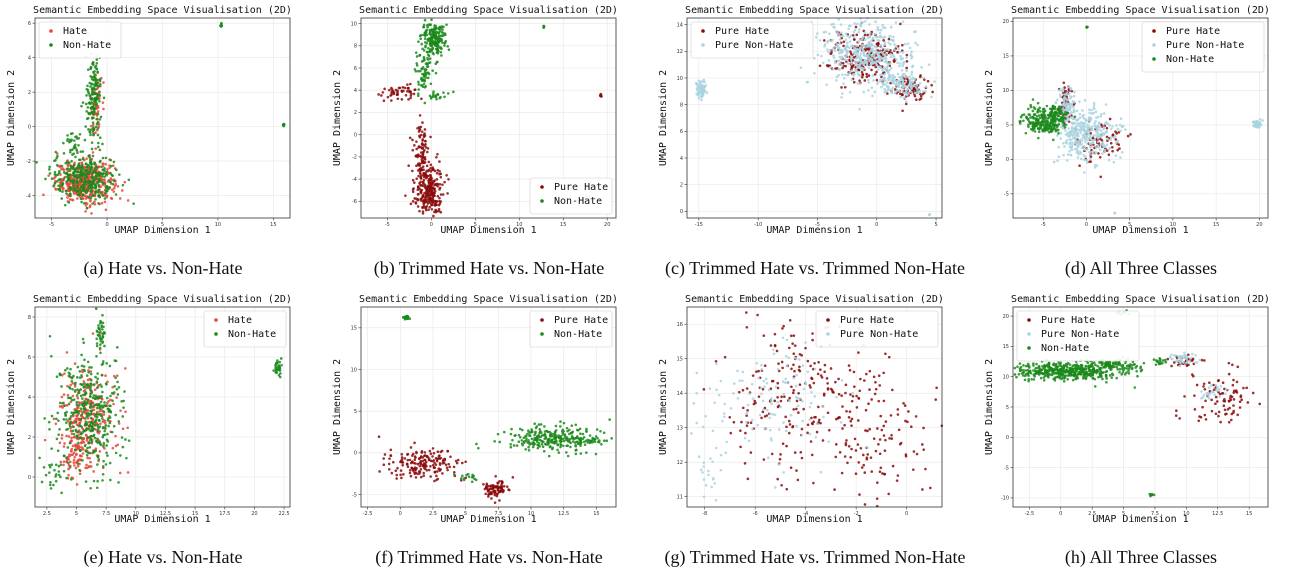  I want to click on y-tick-label: 8, so click(355, 47).